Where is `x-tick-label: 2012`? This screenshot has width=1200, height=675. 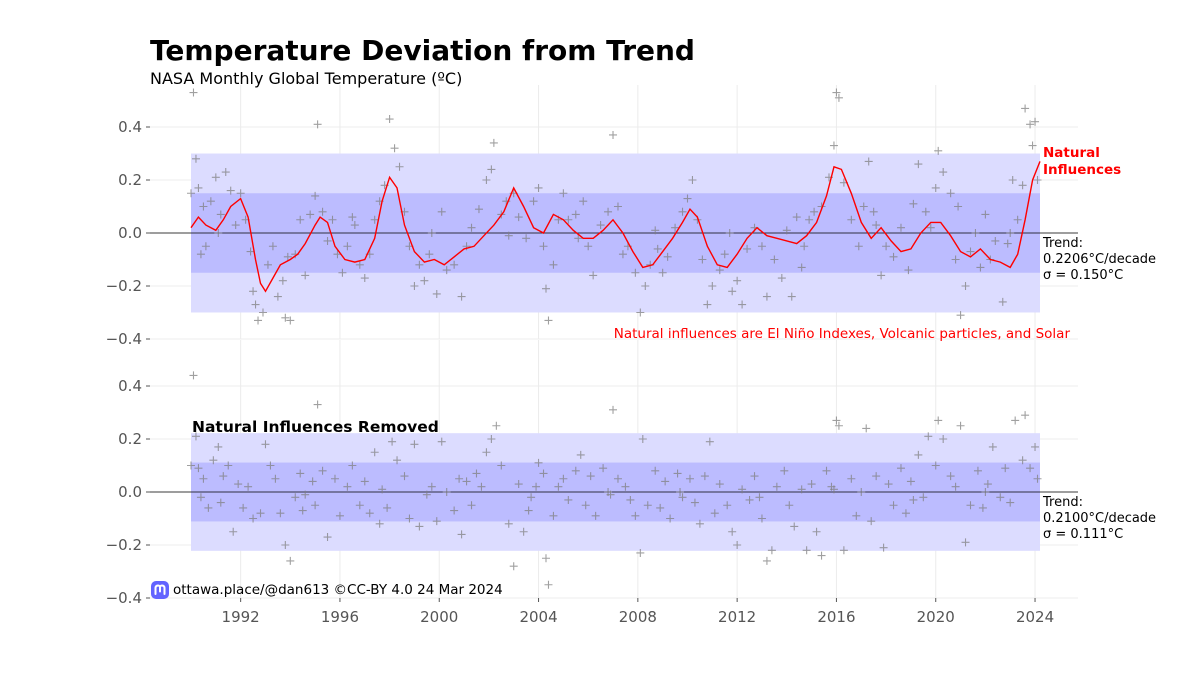
x-tick-label: 2012 is located at coordinates (737, 617).